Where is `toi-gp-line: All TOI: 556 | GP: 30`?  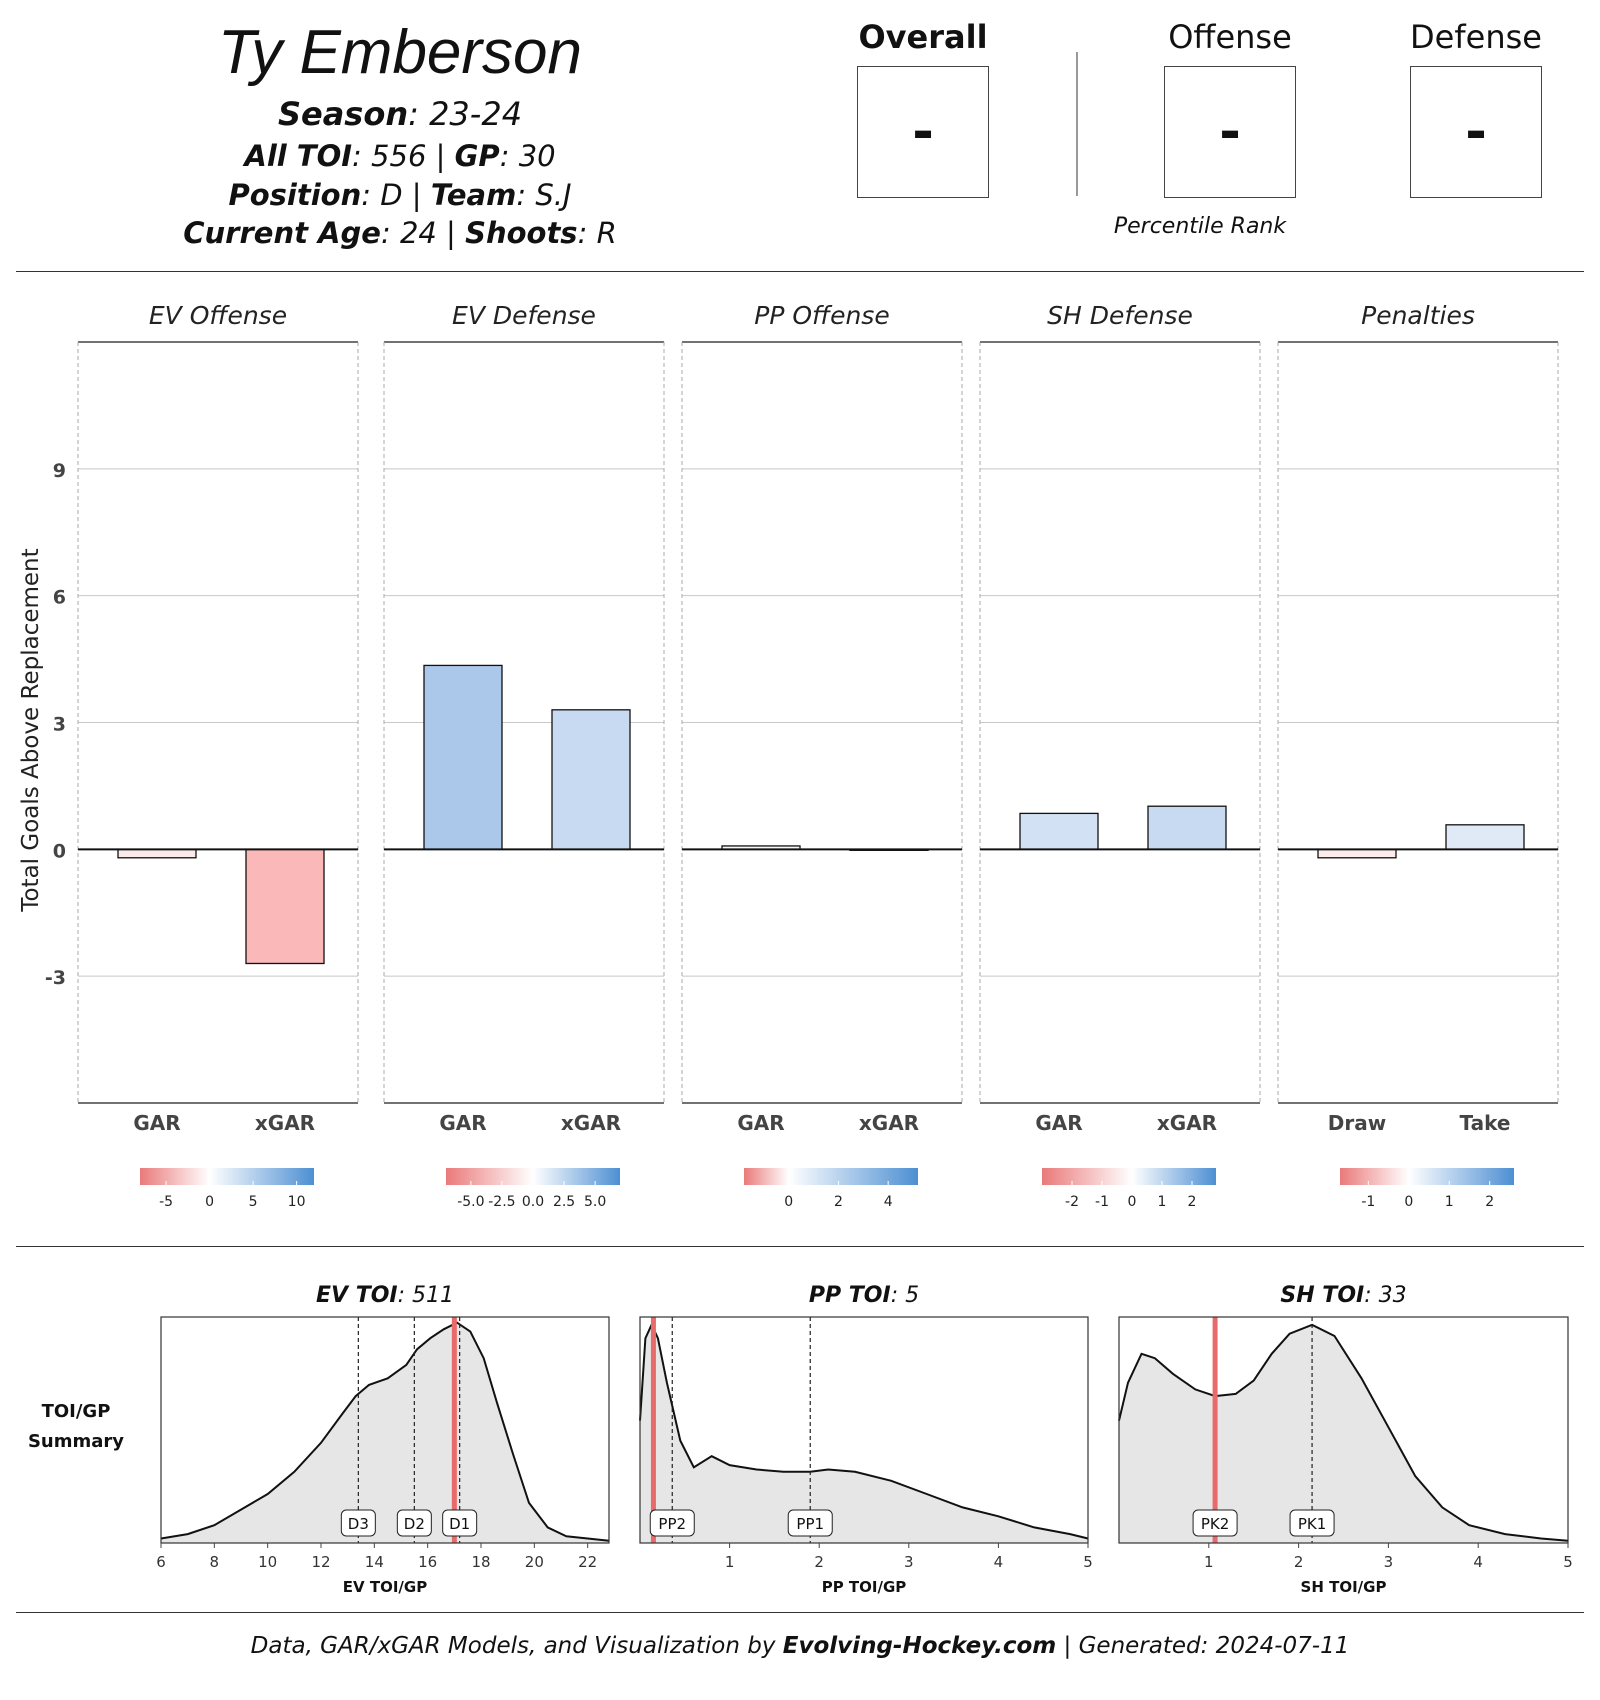 toi-gp-line: All TOI: 556 | GP: 30 is located at coordinates (400, 156).